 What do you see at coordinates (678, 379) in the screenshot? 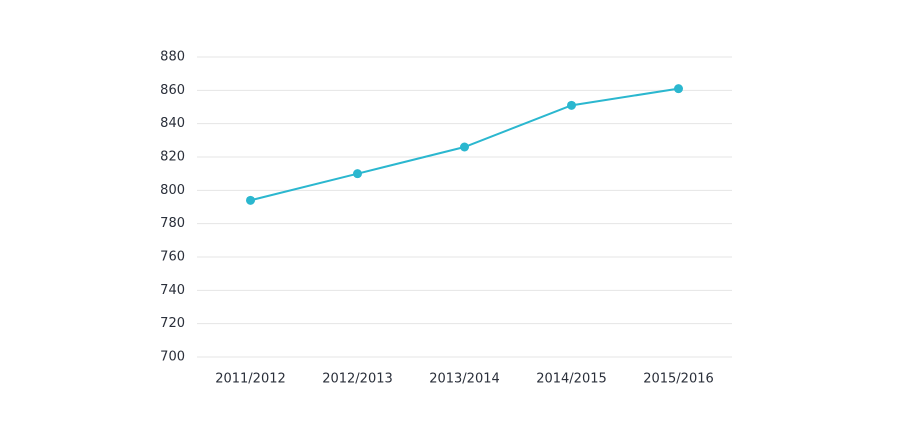
I see `x-tick-label: 2015/2016` at bounding box center [678, 379].